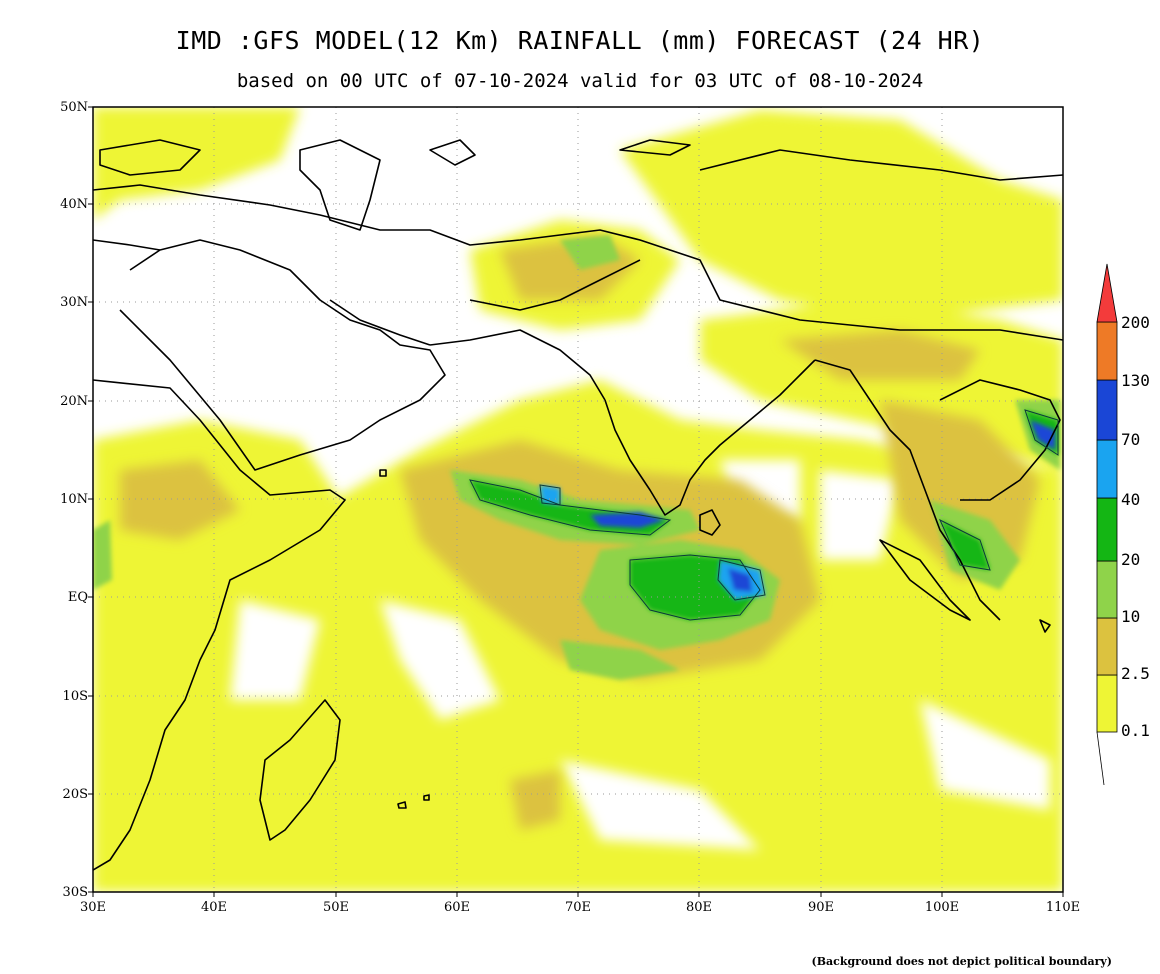 This screenshot has height=974, width=1160. I want to click on colorbar, so click(1107, 524).